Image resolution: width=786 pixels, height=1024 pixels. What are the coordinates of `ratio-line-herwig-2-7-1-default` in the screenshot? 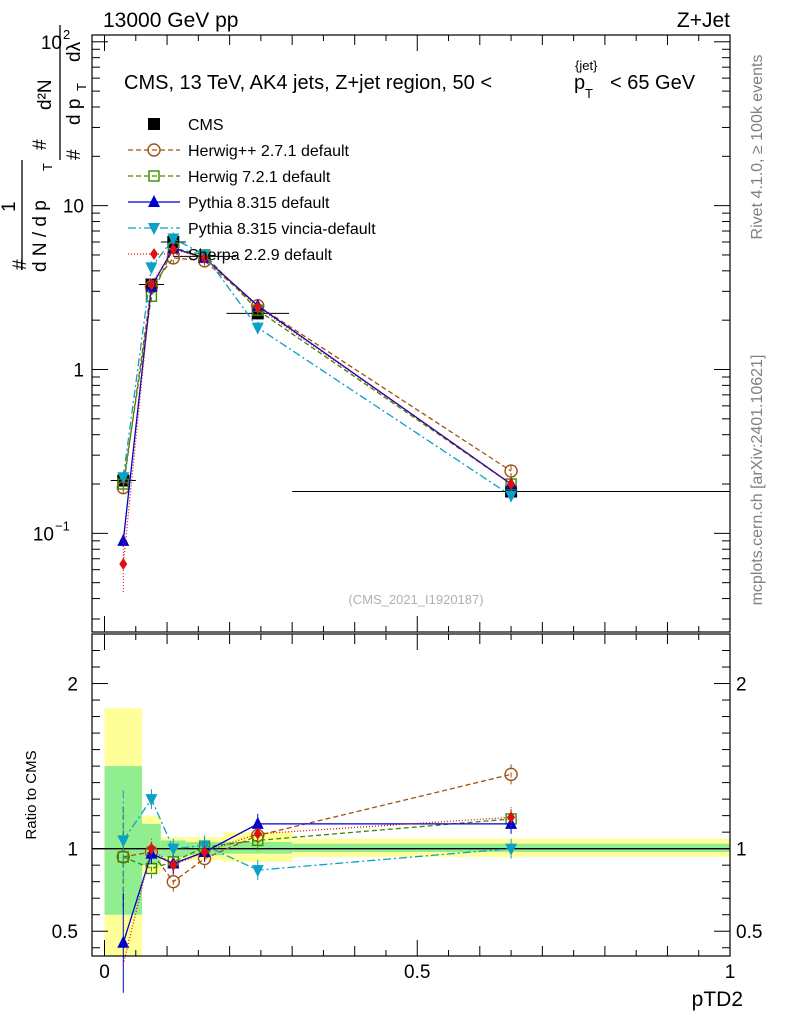 It's located at (317, 828).